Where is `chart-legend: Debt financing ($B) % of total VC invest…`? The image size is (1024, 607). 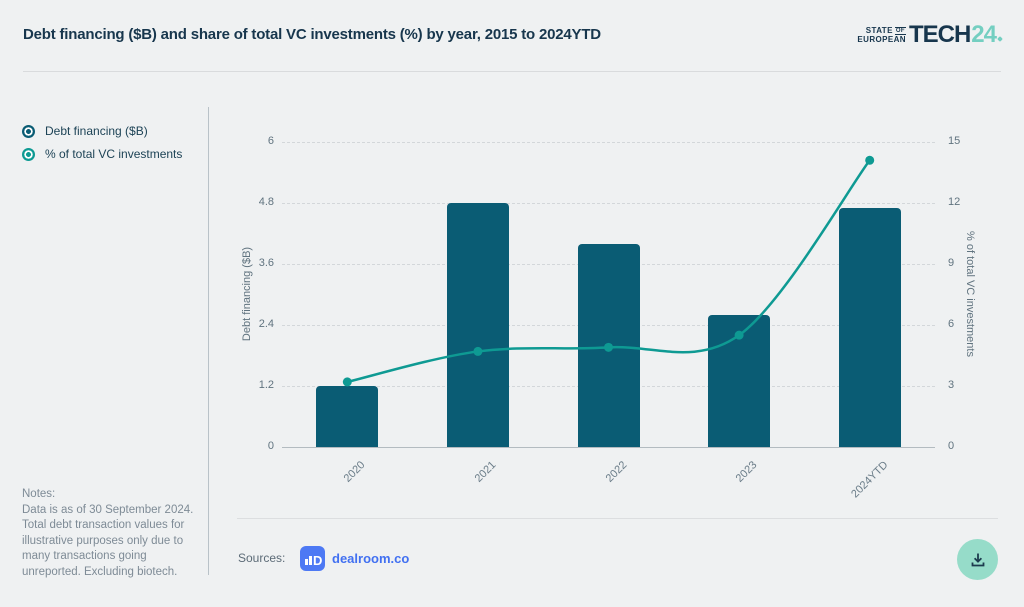
chart-legend: Debt financing ($B) % of total VC invest… is located at coordinates (102, 147).